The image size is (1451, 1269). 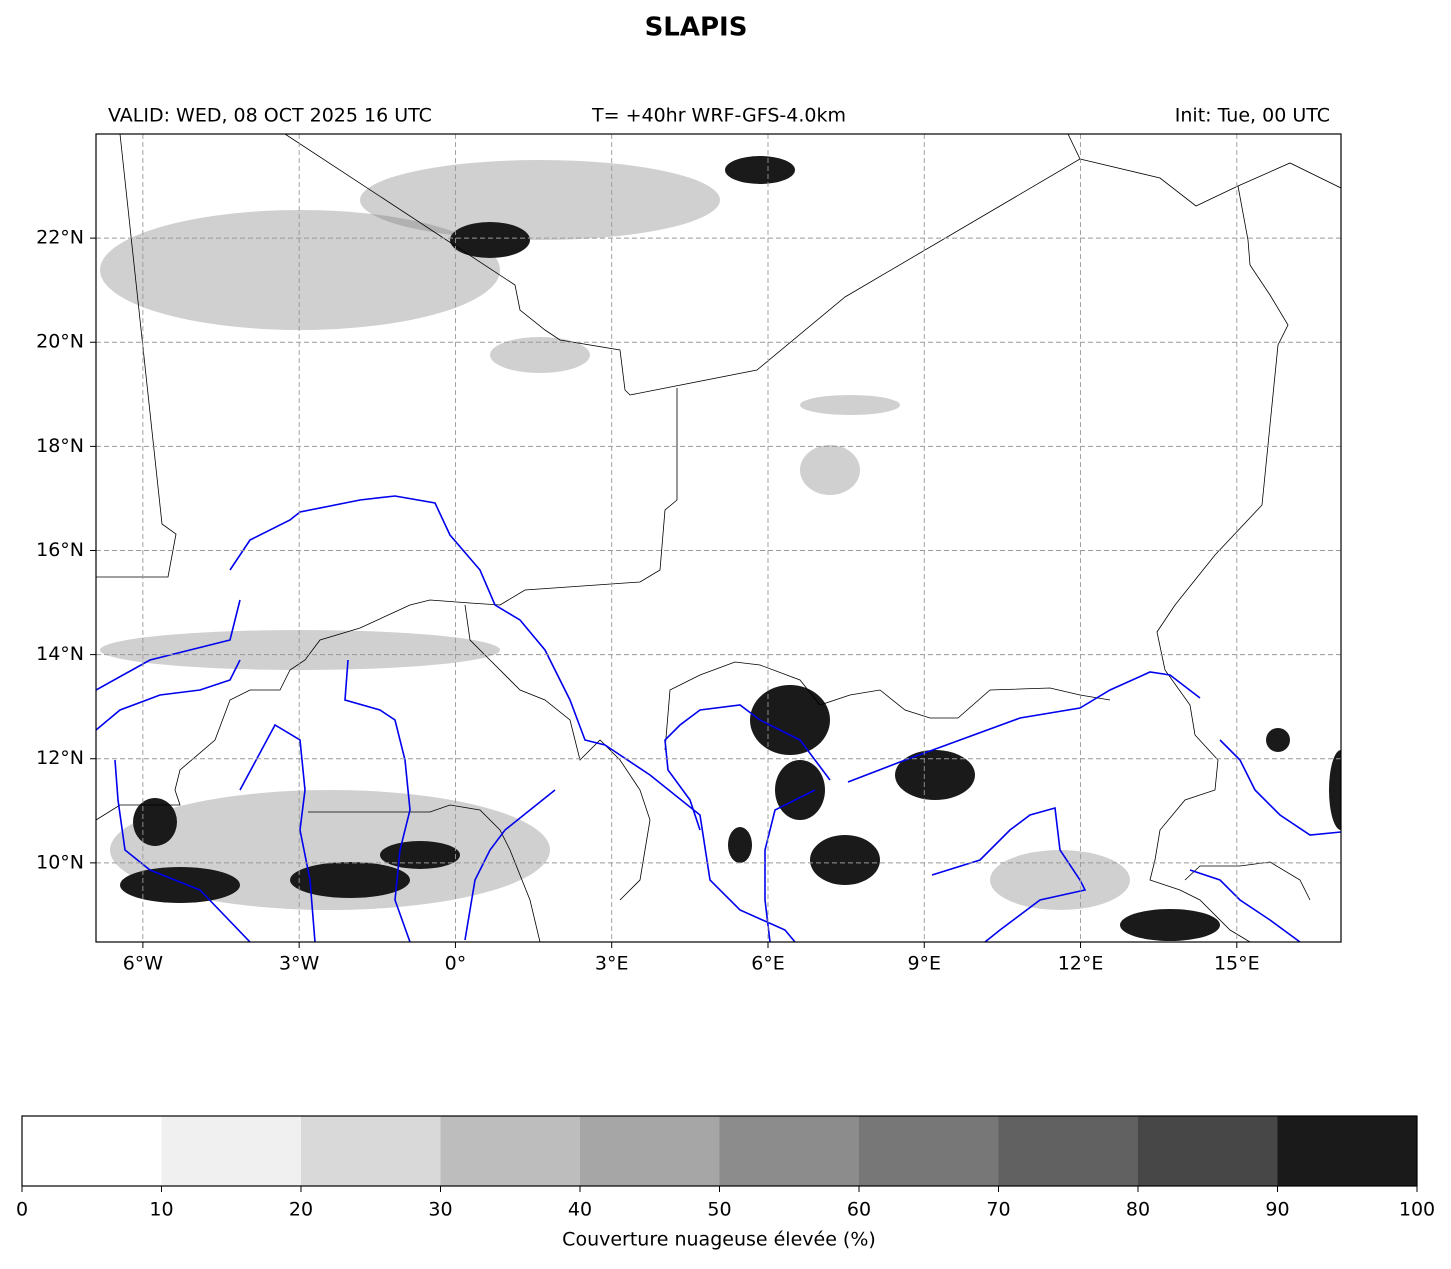 I want to click on y-tick-label: 18°N, so click(x=60, y=446).